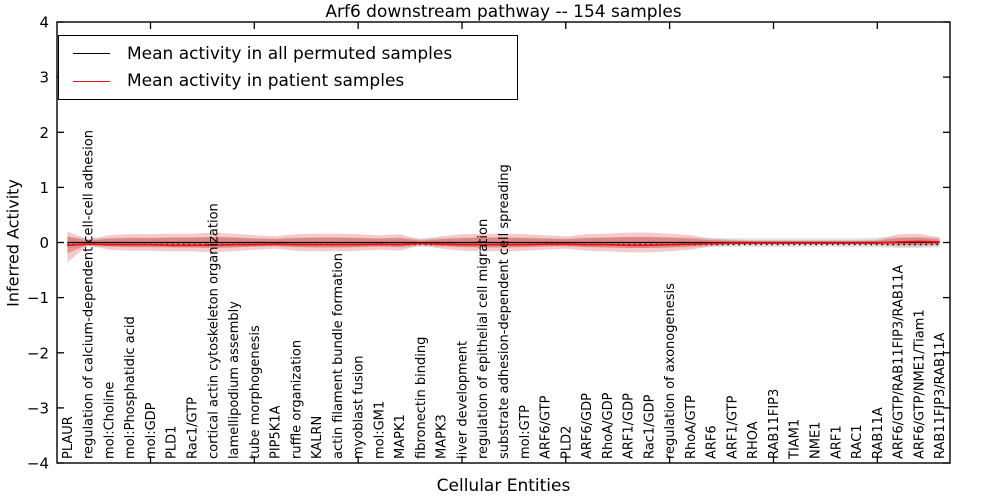 This screenshot has height=500, width=1000. What do you see at coordinates (151, 430) in the screenshot?
I see `x-category-label: mol:GDP` at bounding box center [151, 430].